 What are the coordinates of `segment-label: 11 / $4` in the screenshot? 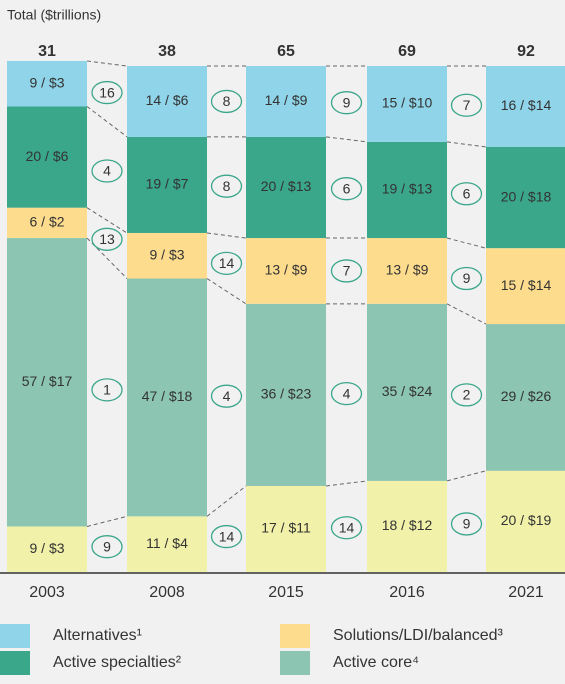 It's located at (167, 543).